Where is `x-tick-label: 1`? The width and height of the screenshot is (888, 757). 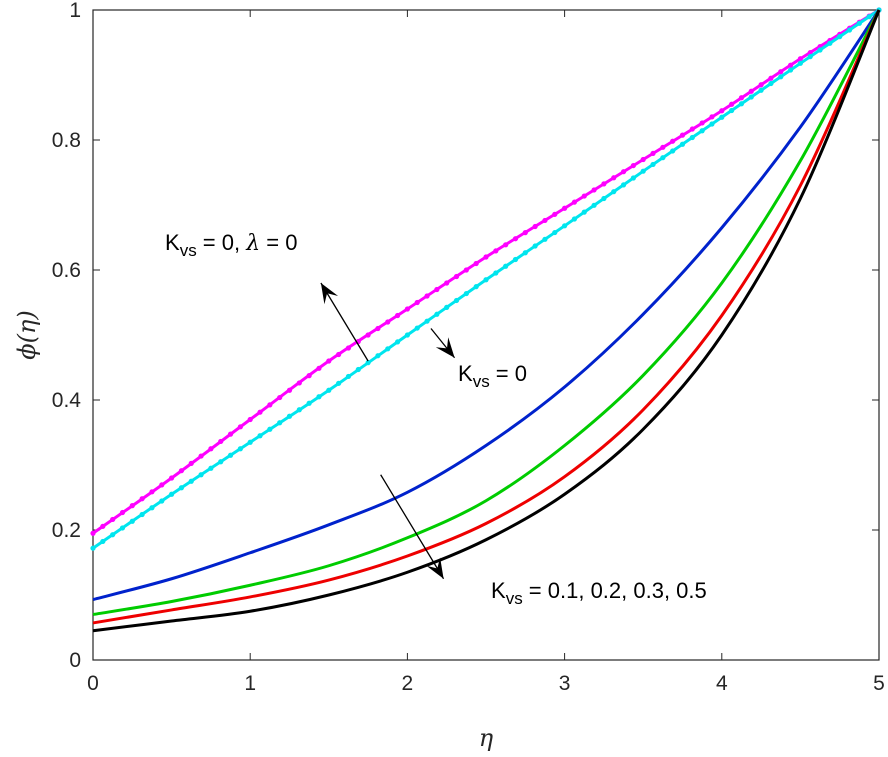 x-tick-label: 1 is located at coordinates (250, 683).